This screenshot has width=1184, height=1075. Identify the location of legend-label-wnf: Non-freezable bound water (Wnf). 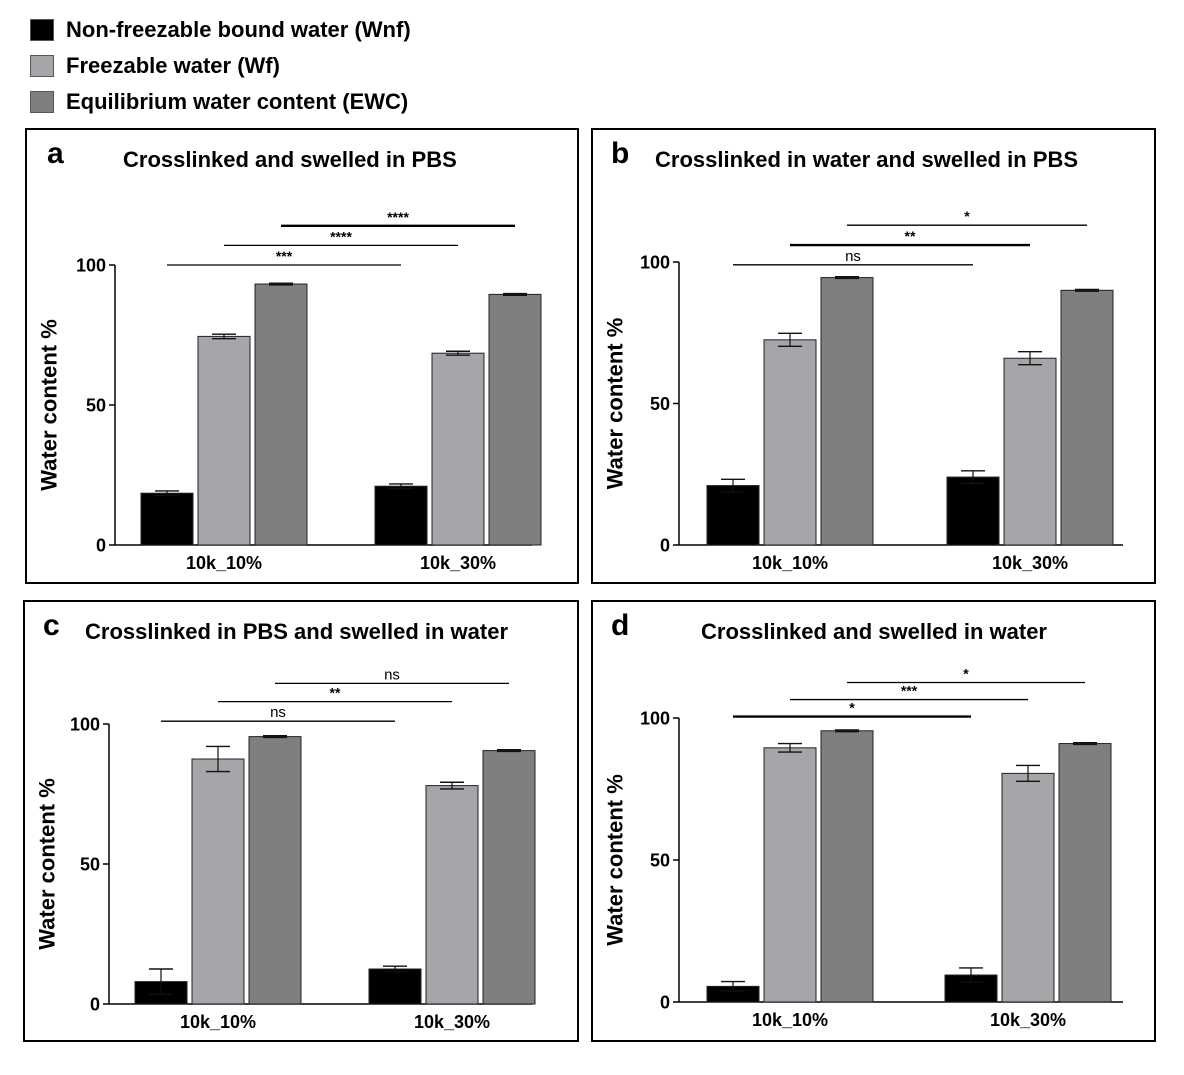
(238, 29).